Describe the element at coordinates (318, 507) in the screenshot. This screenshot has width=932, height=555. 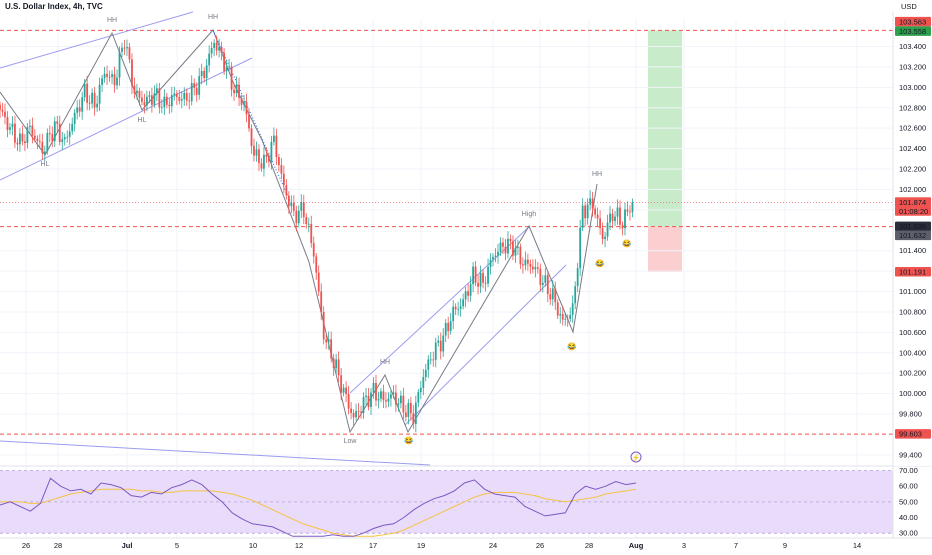
I see `rsi-series-line` at that location.